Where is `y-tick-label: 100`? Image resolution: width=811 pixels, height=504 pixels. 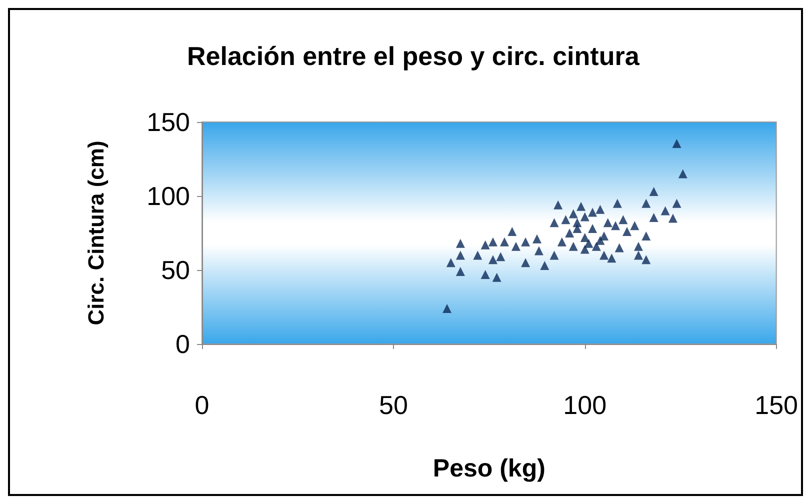 y-tick-label: 100 is located at coordinates (168, 196).